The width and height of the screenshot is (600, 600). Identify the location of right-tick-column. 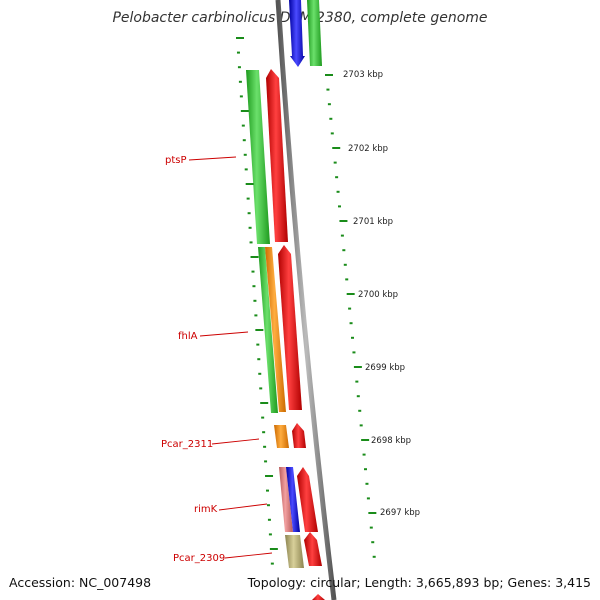
(351, 316).